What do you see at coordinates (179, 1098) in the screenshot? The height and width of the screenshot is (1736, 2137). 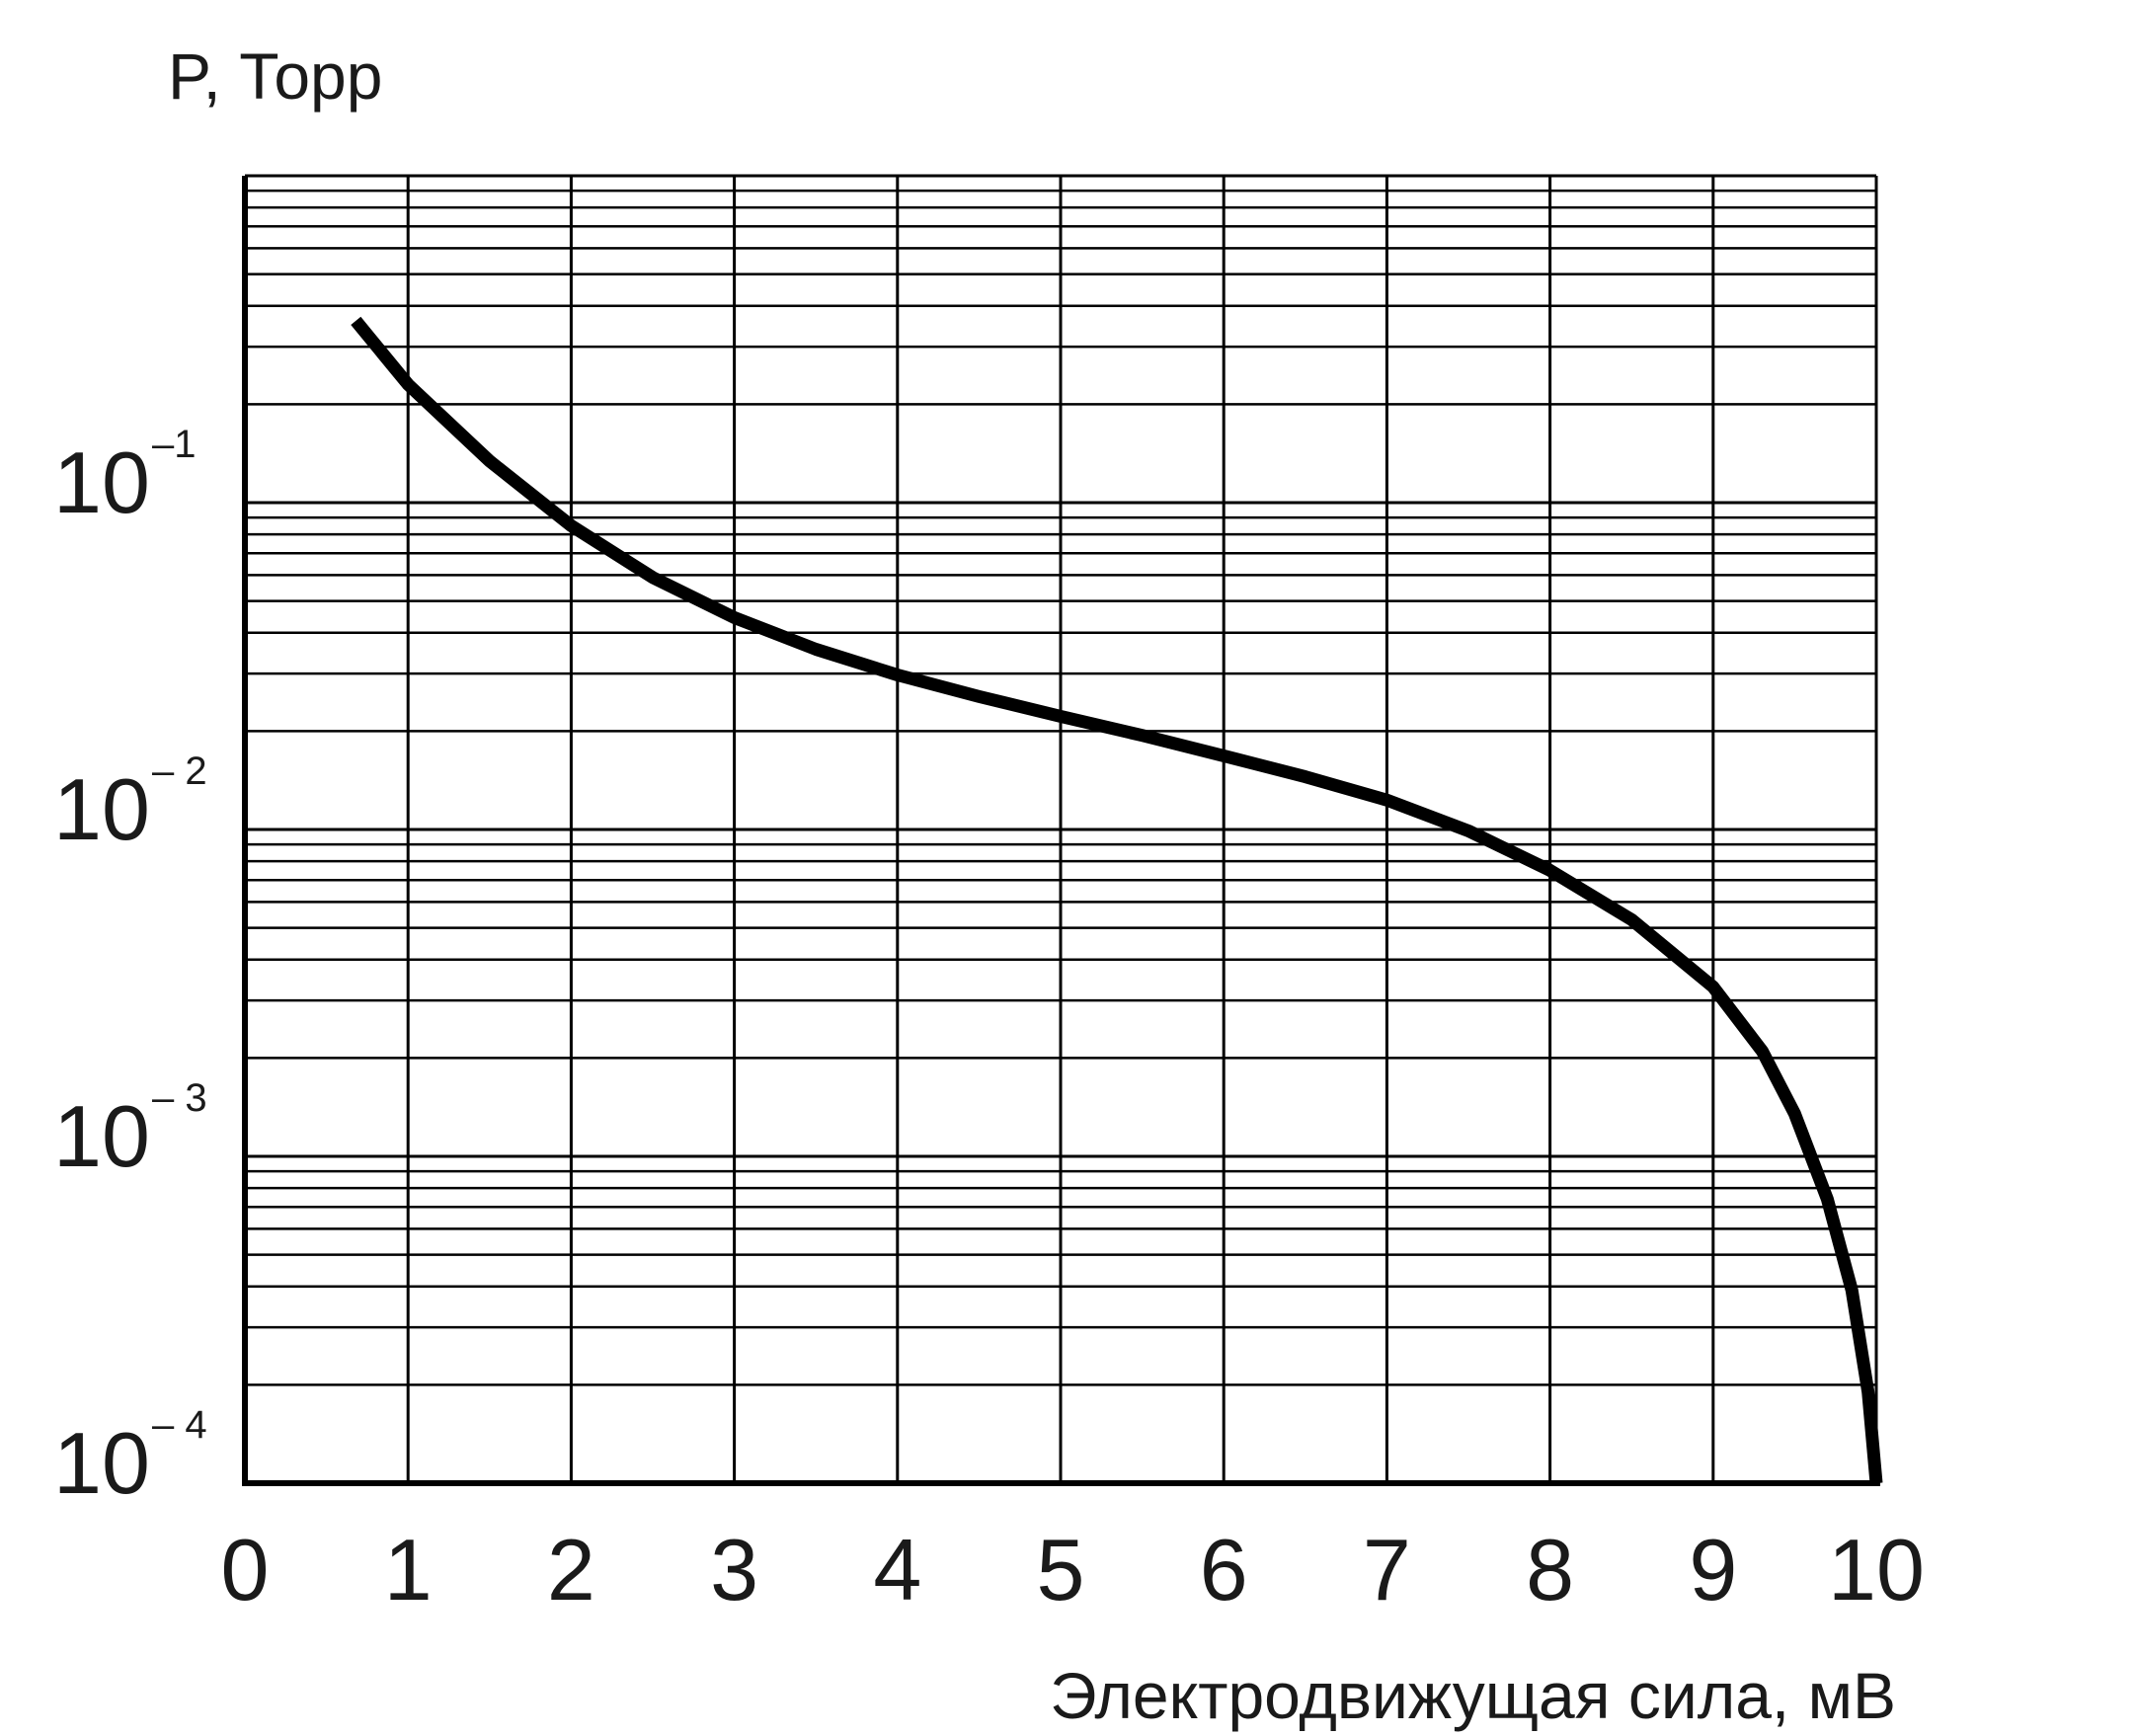 I see `y-tick-exponent: – 3` at bounding box center [179, 1098].